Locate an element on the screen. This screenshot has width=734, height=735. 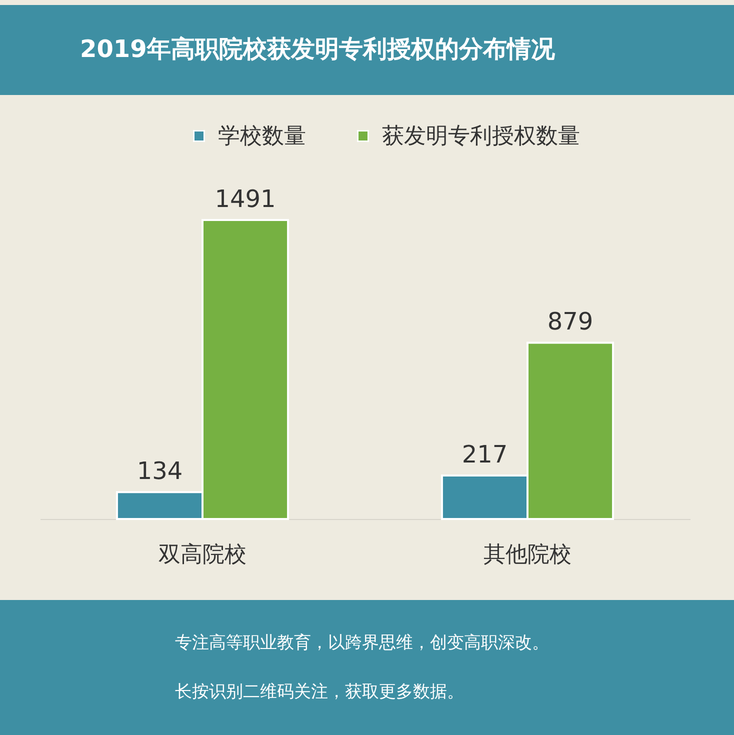
data-label: 217 is located at coordinates (485, 454).